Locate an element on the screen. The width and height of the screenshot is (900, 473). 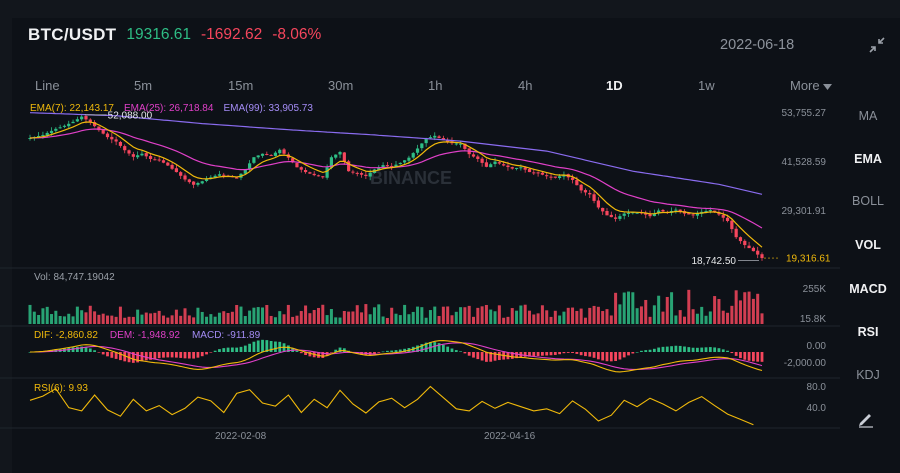
indicator-boll: BOLL is located at coordinates (868, 201).